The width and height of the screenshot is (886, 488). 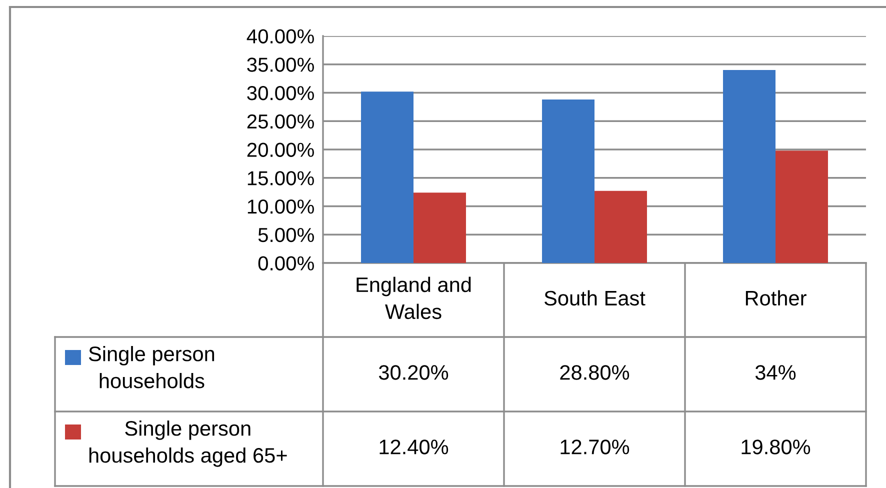 What do you see at coordinates (413, 298) in the screenshot?
I see `x-tick-label: England and Wales` at bounding box center [413, 298].